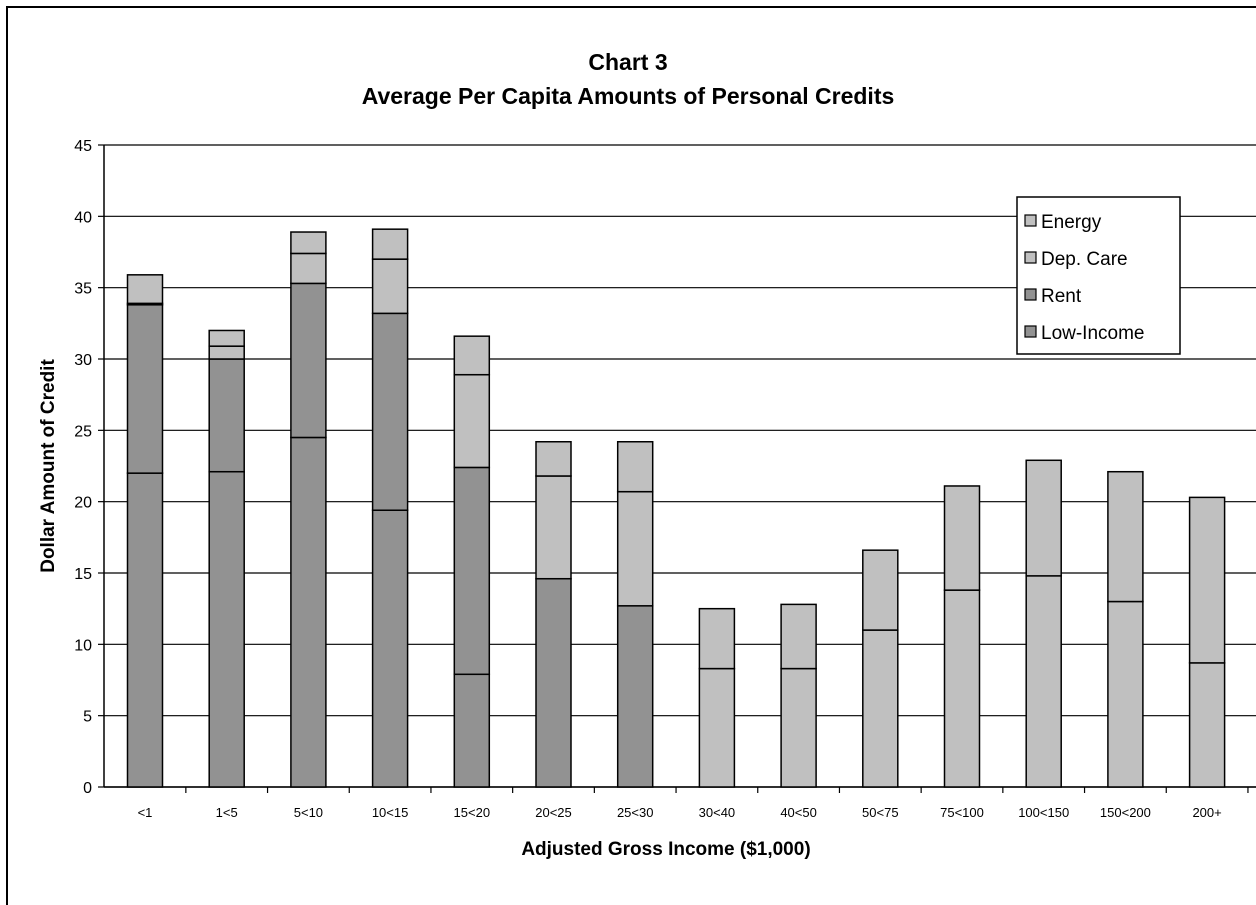  What do you see at coordinates (627, 62) in the screenshot?
I see `chart-title: Chart 3` at bounding box center [627, 62].